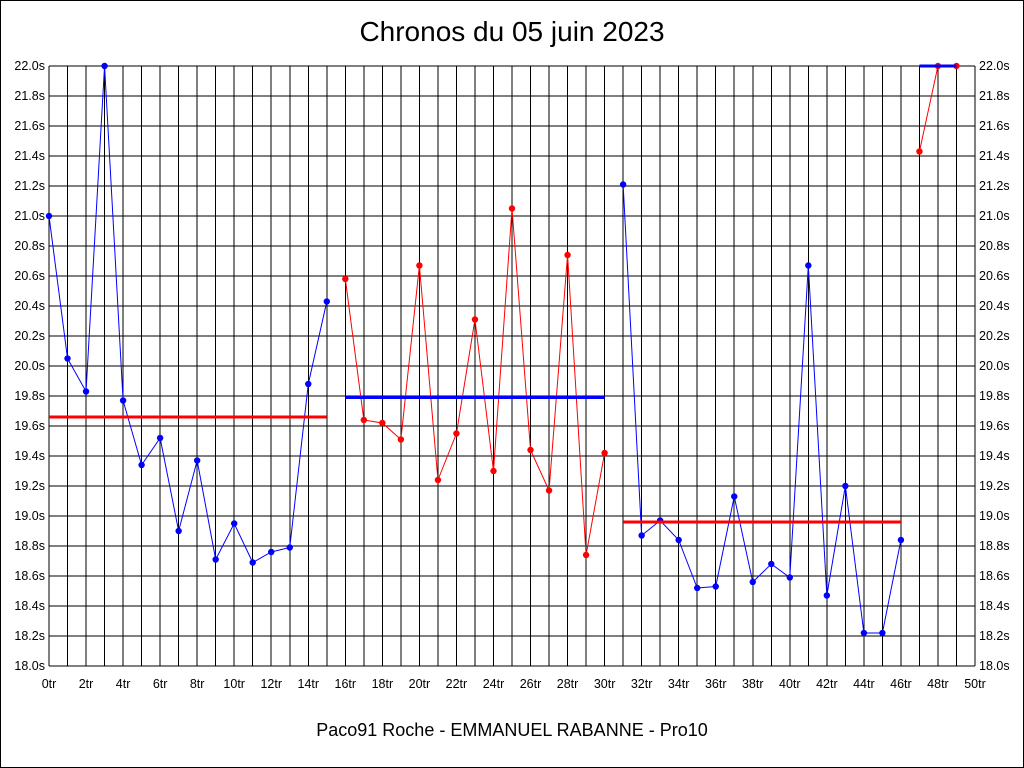  What do you see at coordinates (994, 666) in the screenshot?
I see `y-tick-label-right: 18.0s` at bounding box center [994, 666].